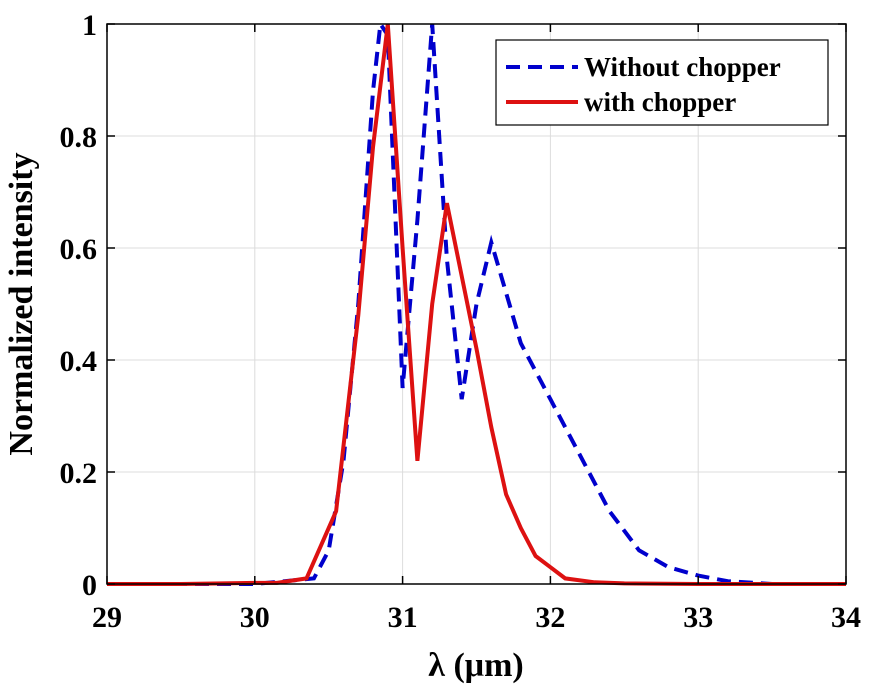 The height and width of the screenshot is (694, 870). Describe the element at coordinates (846, 617) in the screenshot. I see `x-tick-label: 34` at that location.